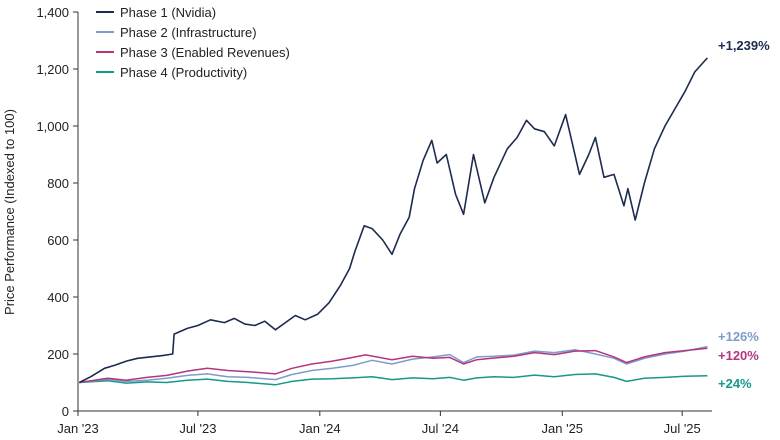 The height and width of the screenshot is (440, 780). What do you see at coordinates (58, 240) in the screenshot?
I see `y-tick-label: 600` at bounding box center [58, 240].